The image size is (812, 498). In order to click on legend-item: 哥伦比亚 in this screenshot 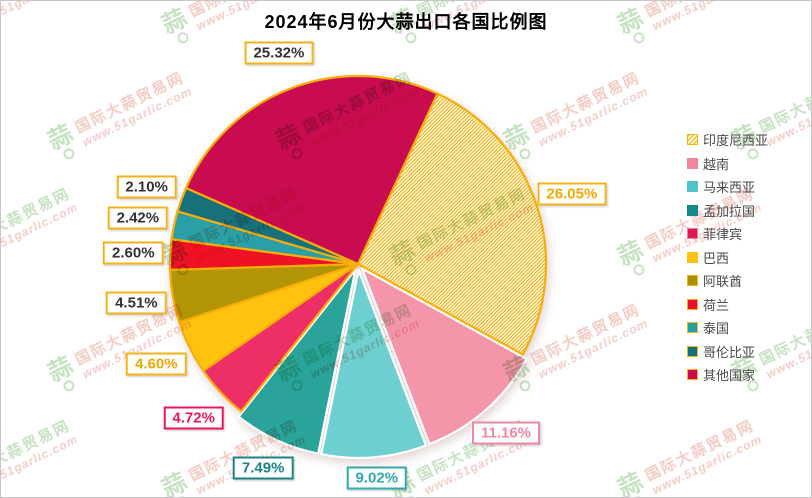, I will do `click(727, 352)`.